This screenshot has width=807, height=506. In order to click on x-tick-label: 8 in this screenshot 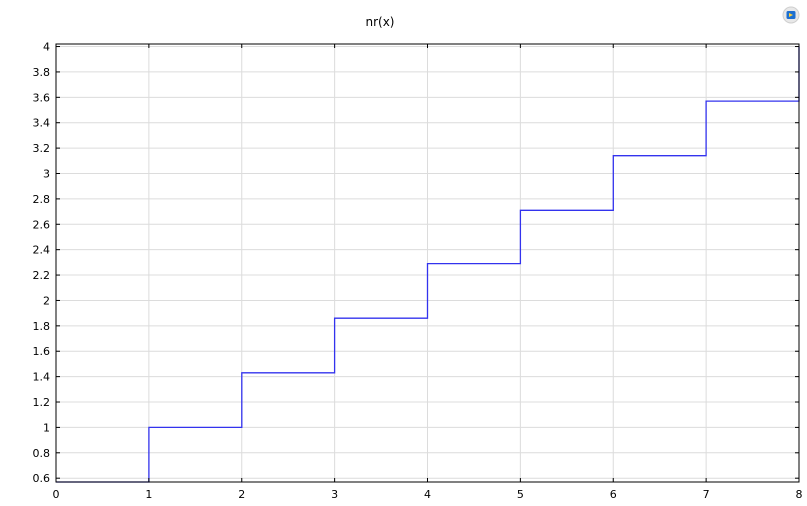, I will do `click(799, 494)`.